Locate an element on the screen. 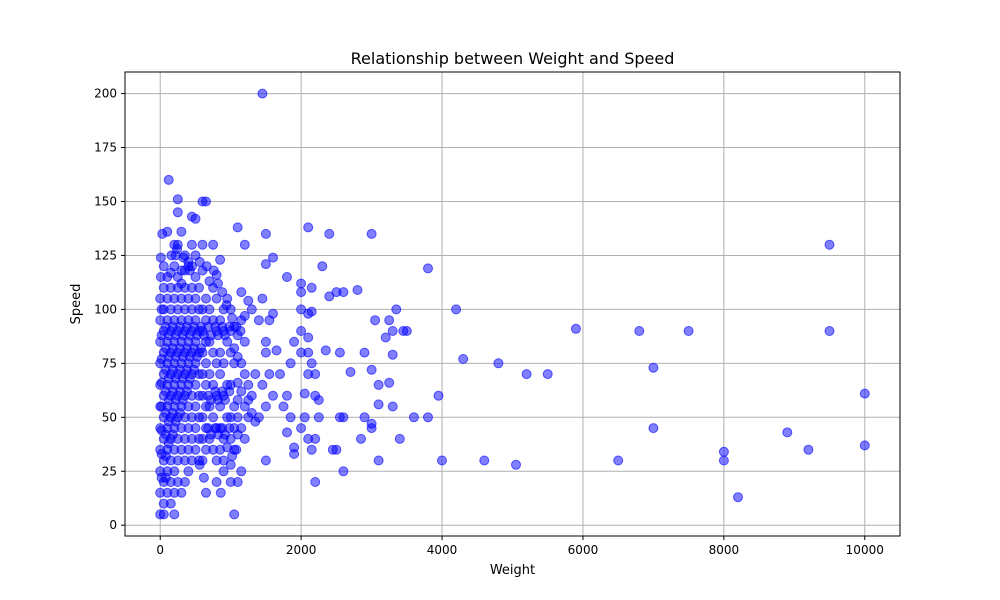  x-tick-label: 0 is located at coordinates (160, 550).